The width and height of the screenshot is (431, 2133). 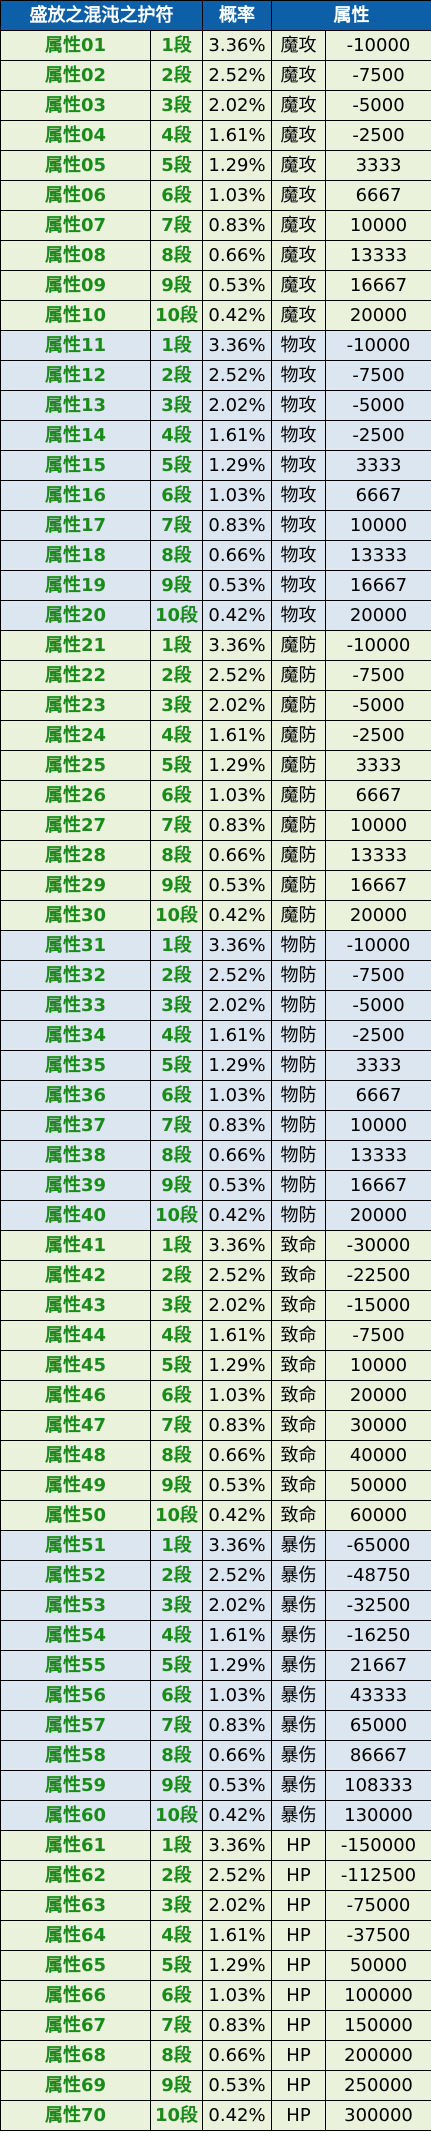 What do you see at coordinates (215, 1395) in the screenshot?
I see `table-row: 属性46 6段 1.03% 致命 20000` at bounding box center [215, 1395].